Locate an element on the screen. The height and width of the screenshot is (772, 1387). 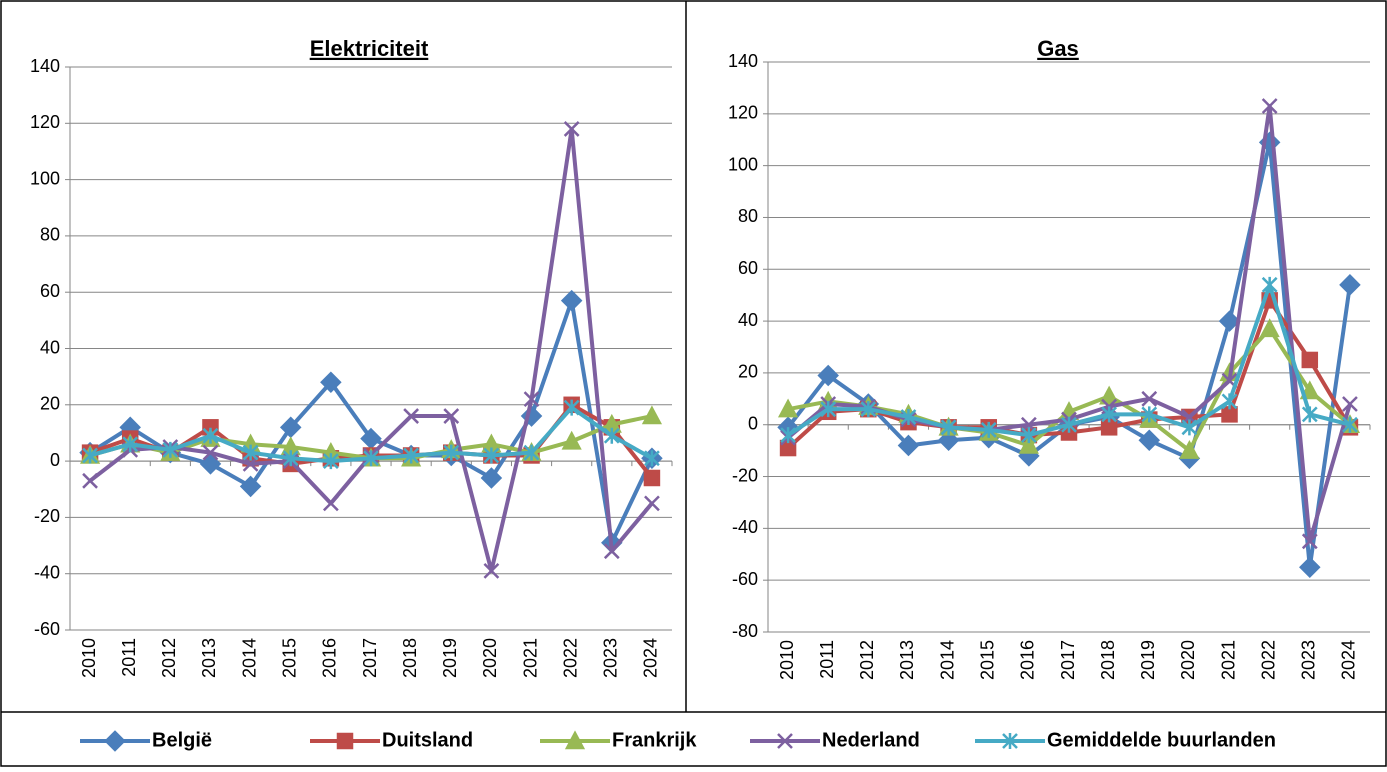
y-tick-label: 20 is located at coordinates (748, 372).